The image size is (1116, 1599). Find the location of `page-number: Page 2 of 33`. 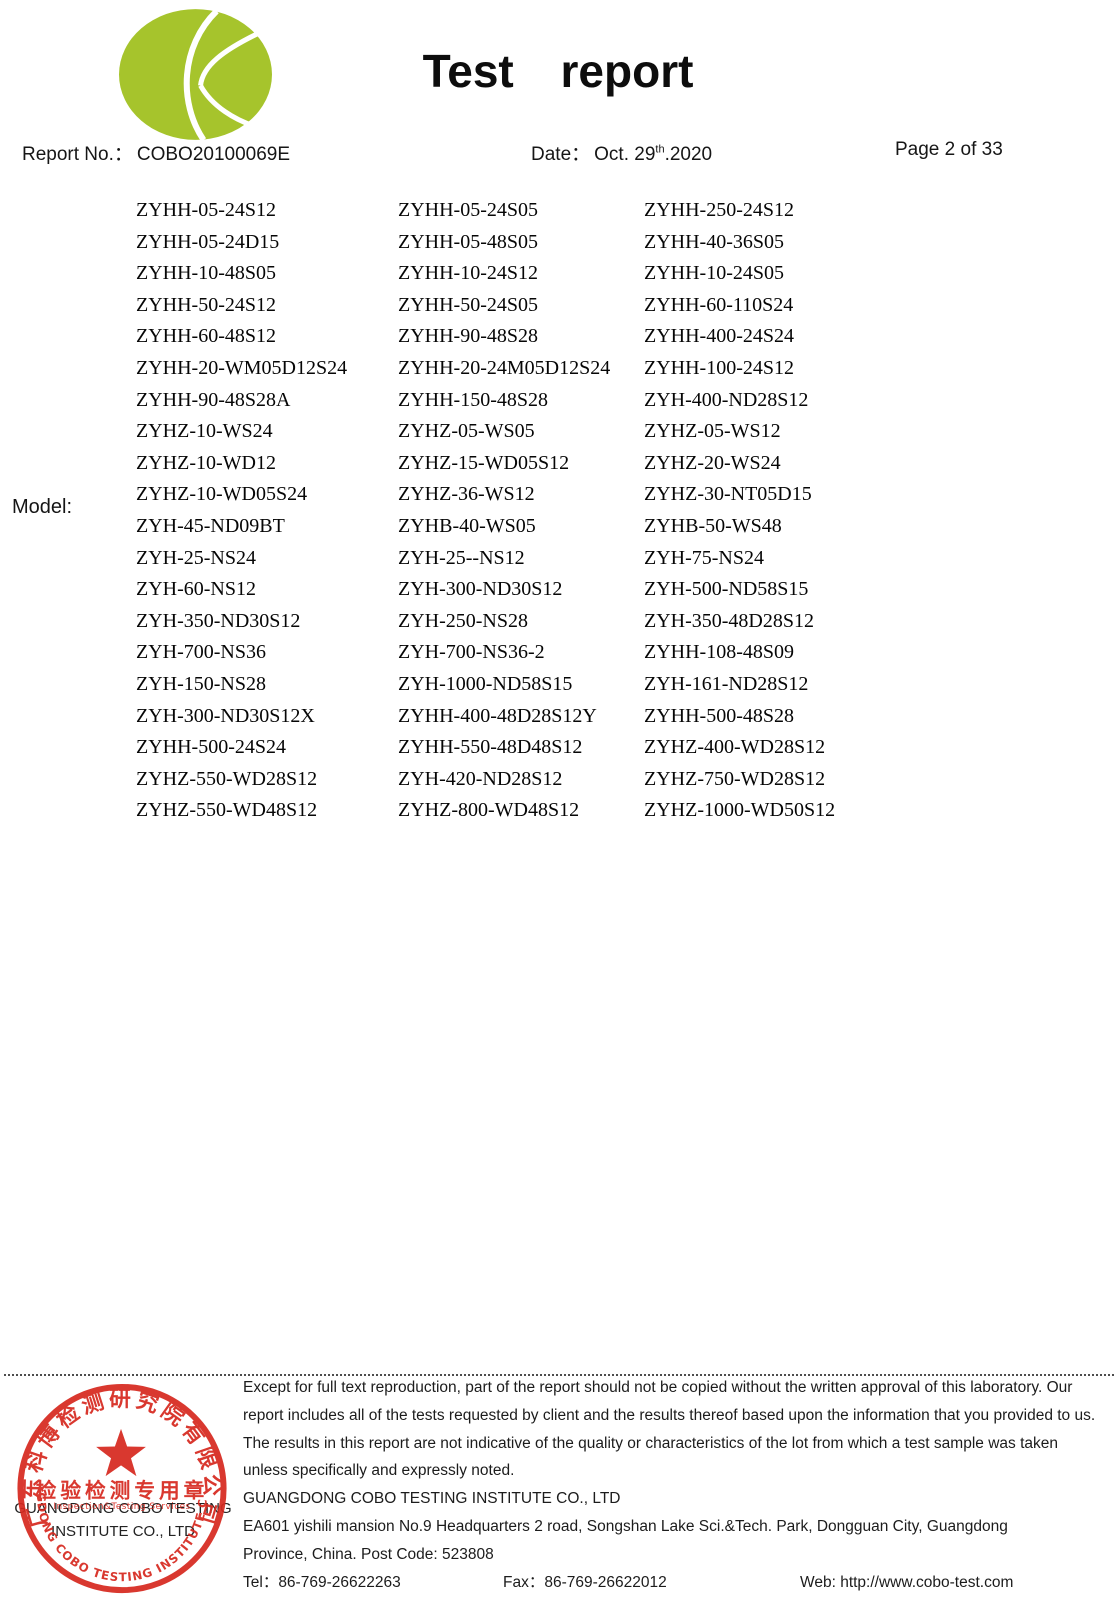

page-number: Page 2 of 33 is located at coordinates (949, 149).